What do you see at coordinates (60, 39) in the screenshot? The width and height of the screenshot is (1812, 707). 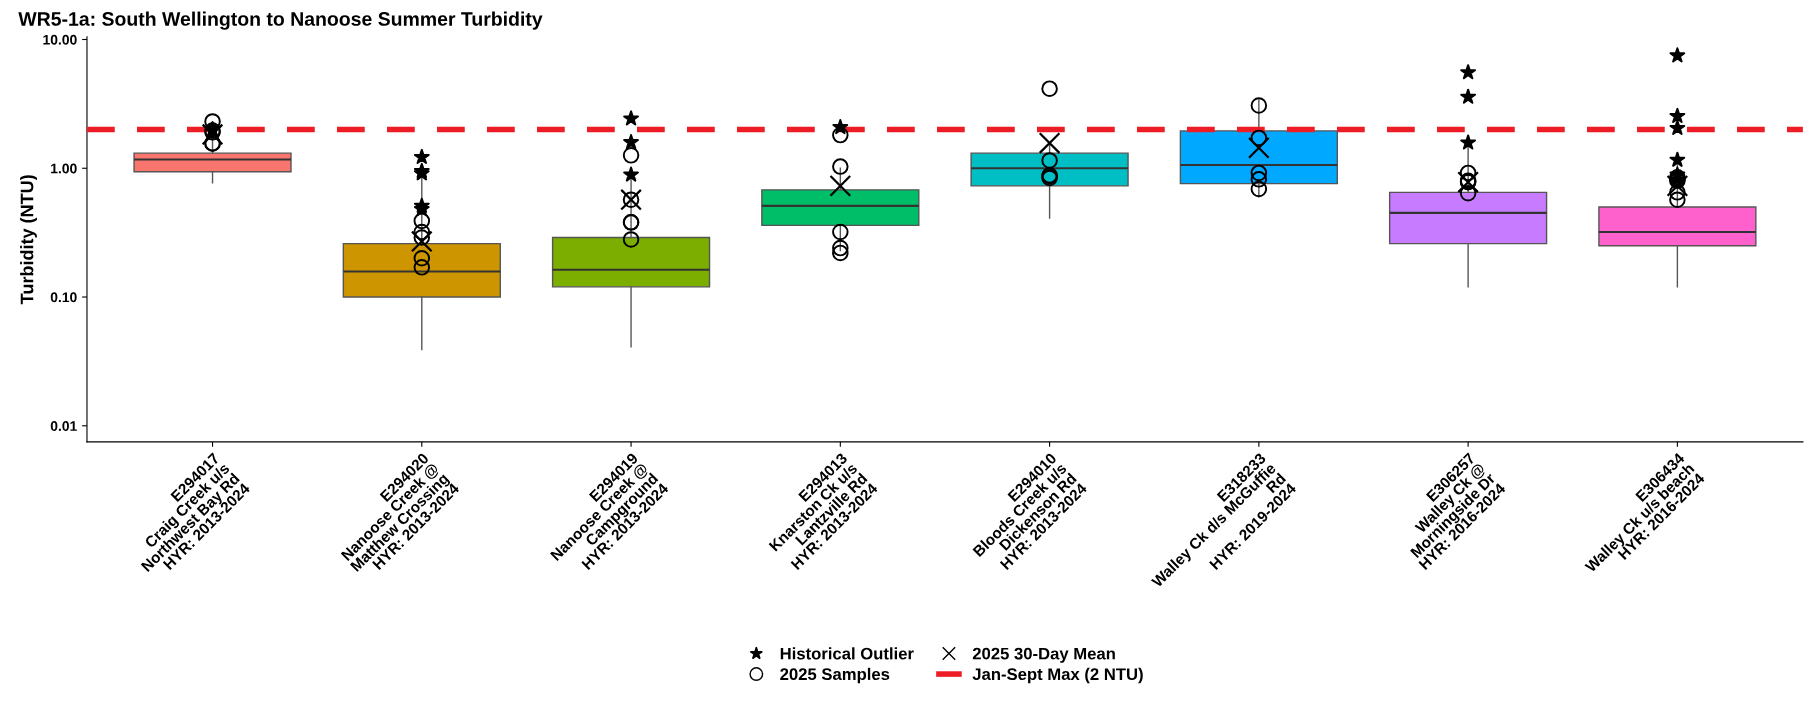 I see `y-tick-label: 10.00` at bounding box center [60, 39].